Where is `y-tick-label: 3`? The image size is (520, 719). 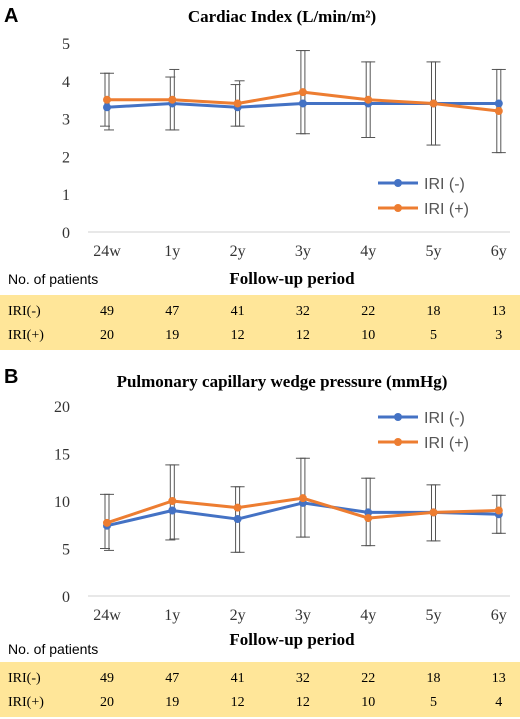 y-tick-label: 3 is located at coordinates (66, 120).